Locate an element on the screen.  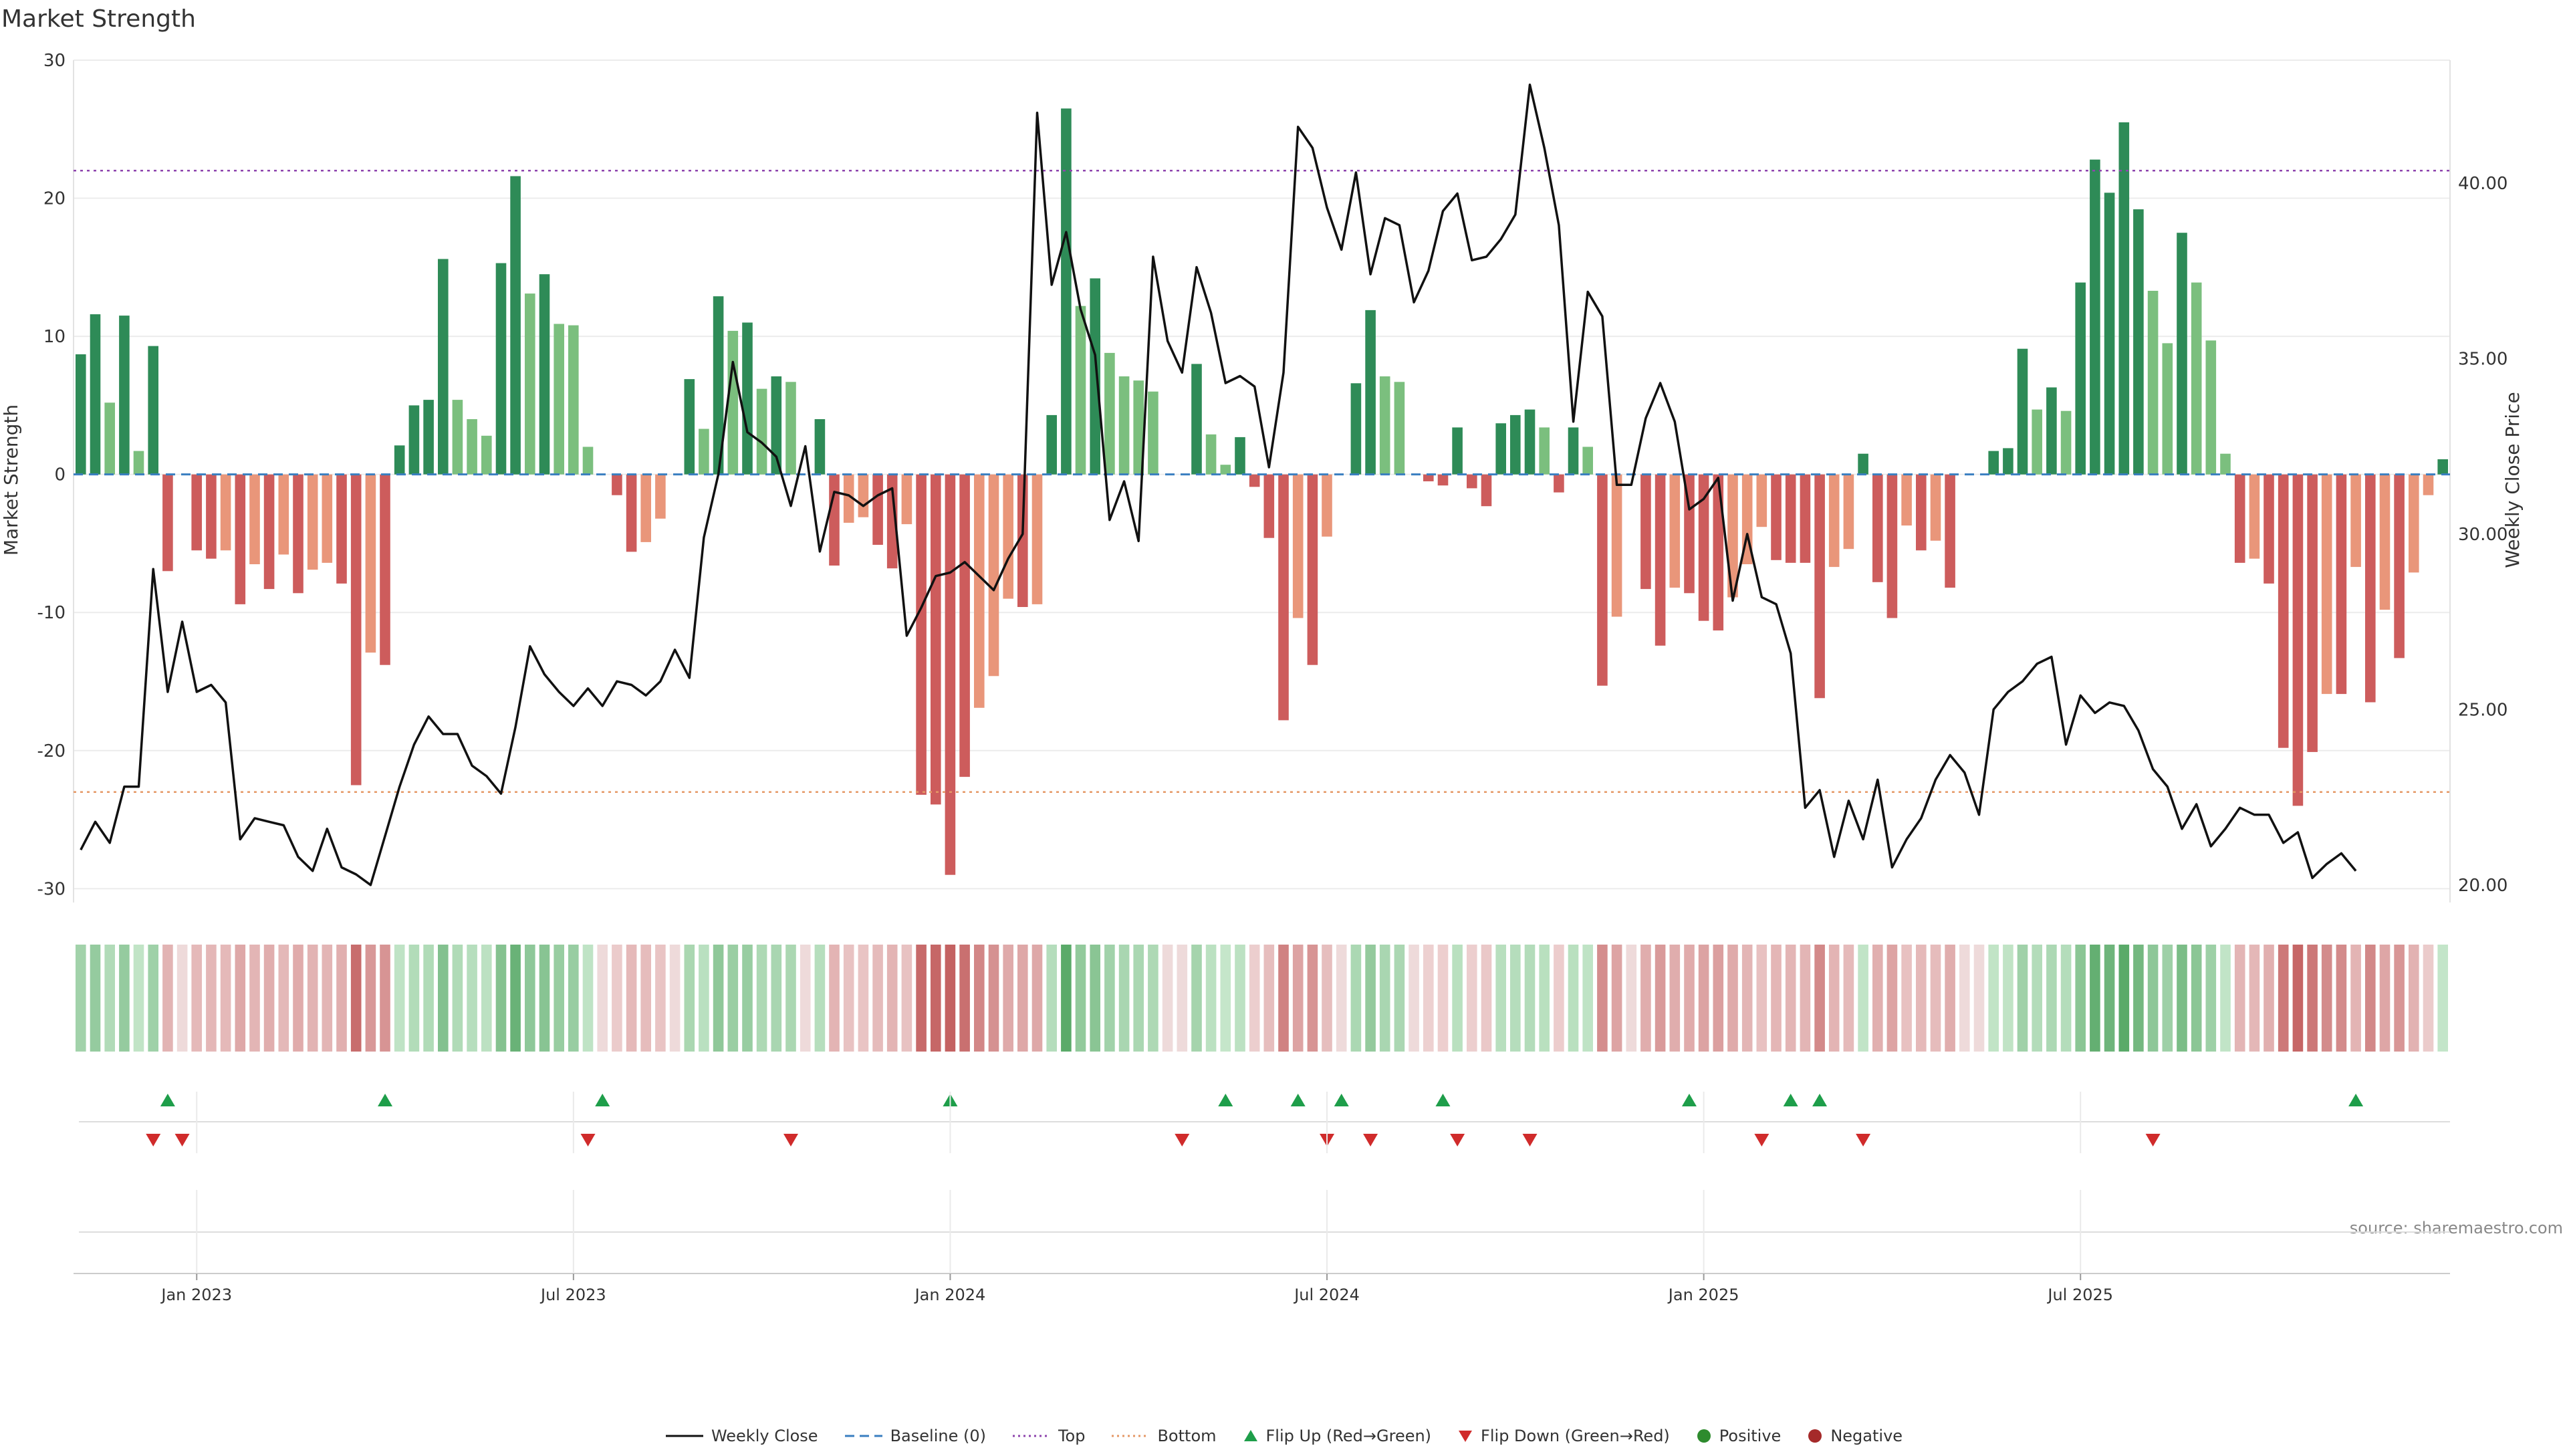
legend-item-baseline: Baseline (0) is located at coordinates (915, 1436).